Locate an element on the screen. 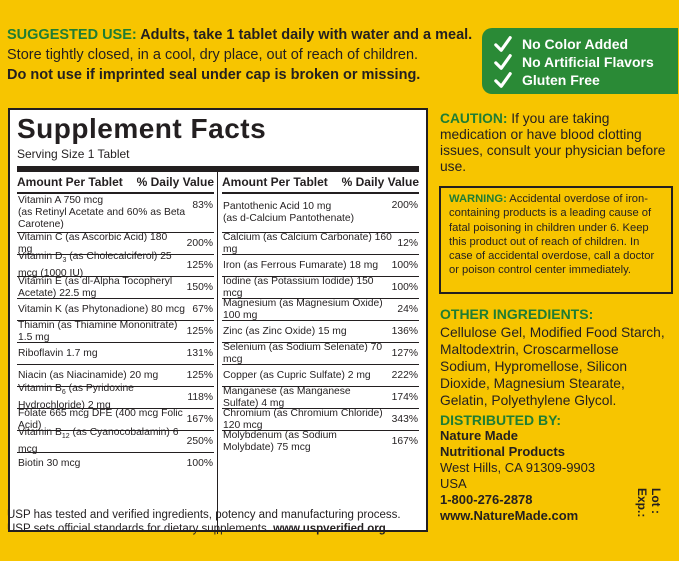 The width and height of the screenshot is (679, 561). nutrient-row: Iron (as Ferrous Fumarate) 18 mg 100% is located at coordinates (320, 266).